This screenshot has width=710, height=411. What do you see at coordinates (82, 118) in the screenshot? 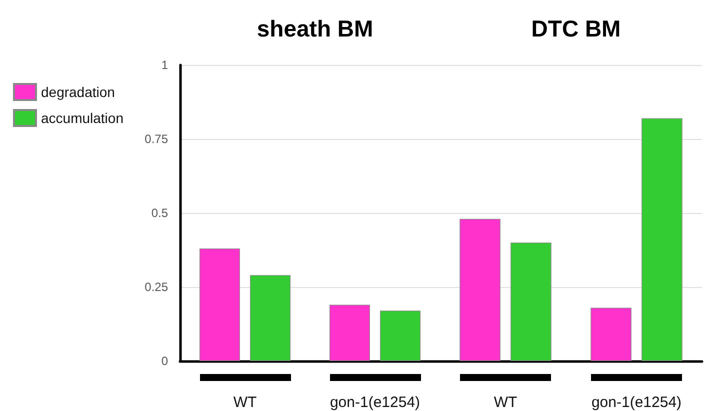
I see `legend-label: accumulation` at bounding box center [82, 118].